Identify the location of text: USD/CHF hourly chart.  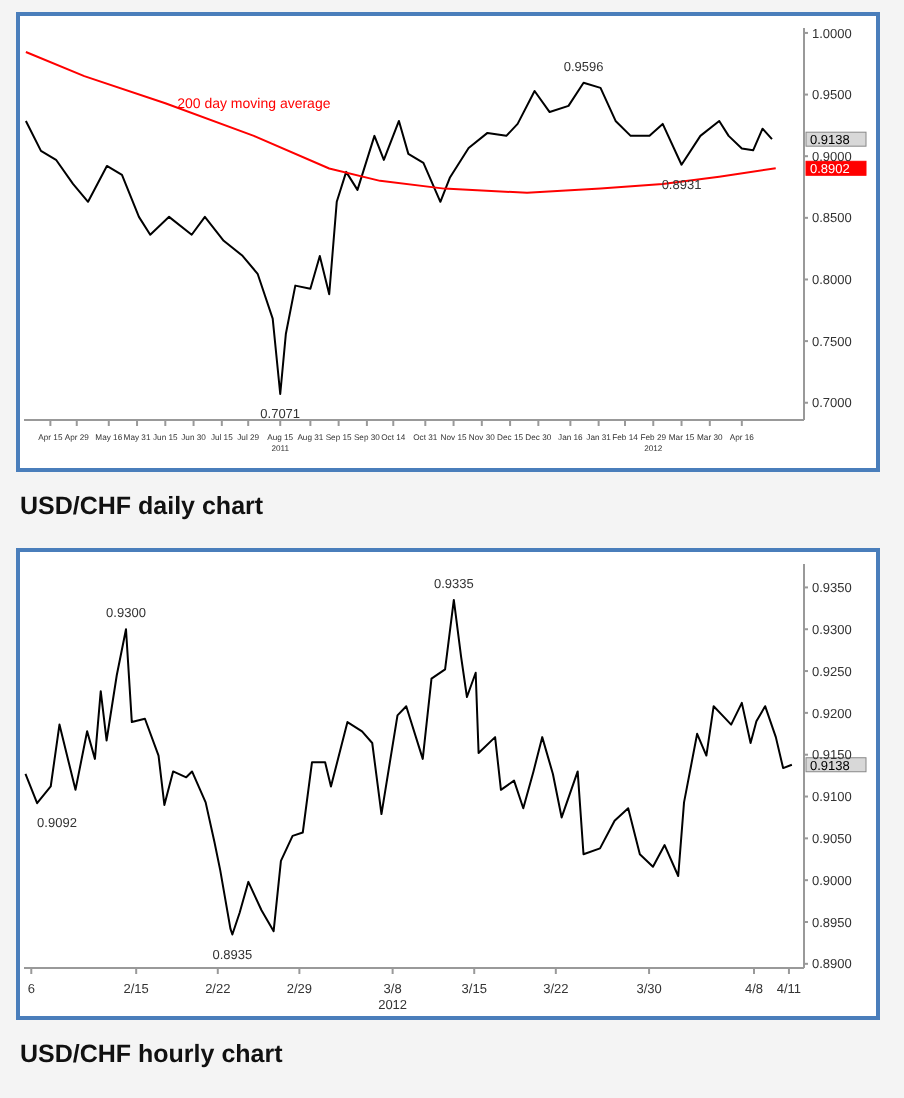
(152, 1054).